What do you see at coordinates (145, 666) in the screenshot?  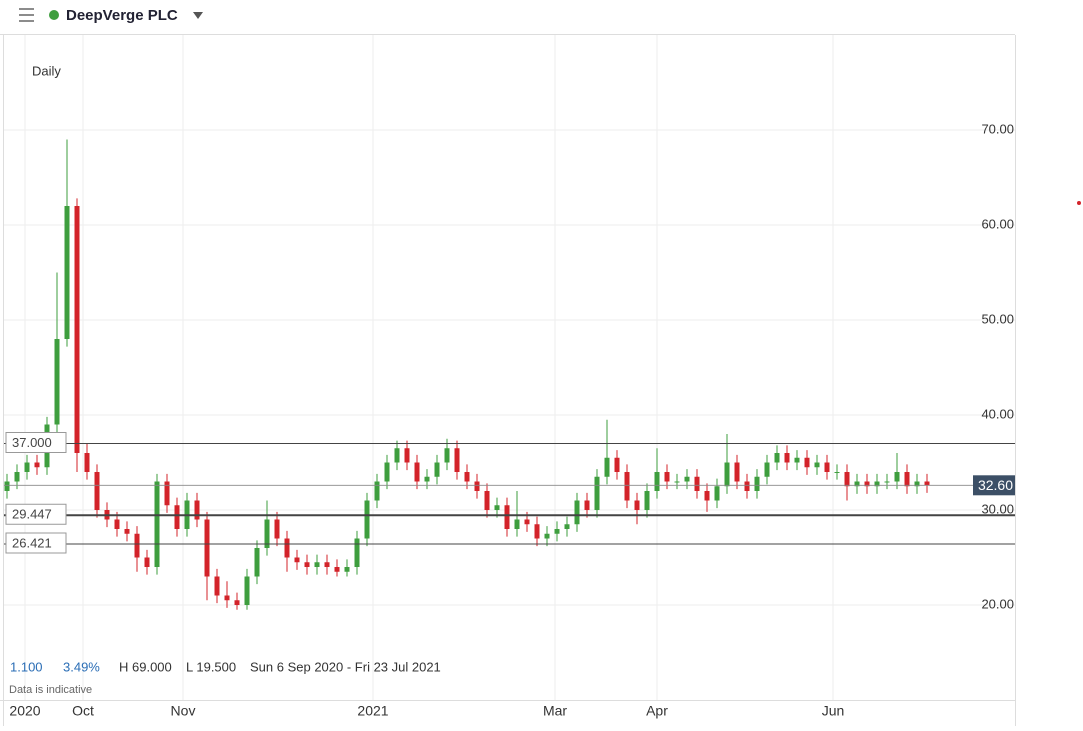 I see `high-stat: H 69.000` at bounding box center [145, 666].